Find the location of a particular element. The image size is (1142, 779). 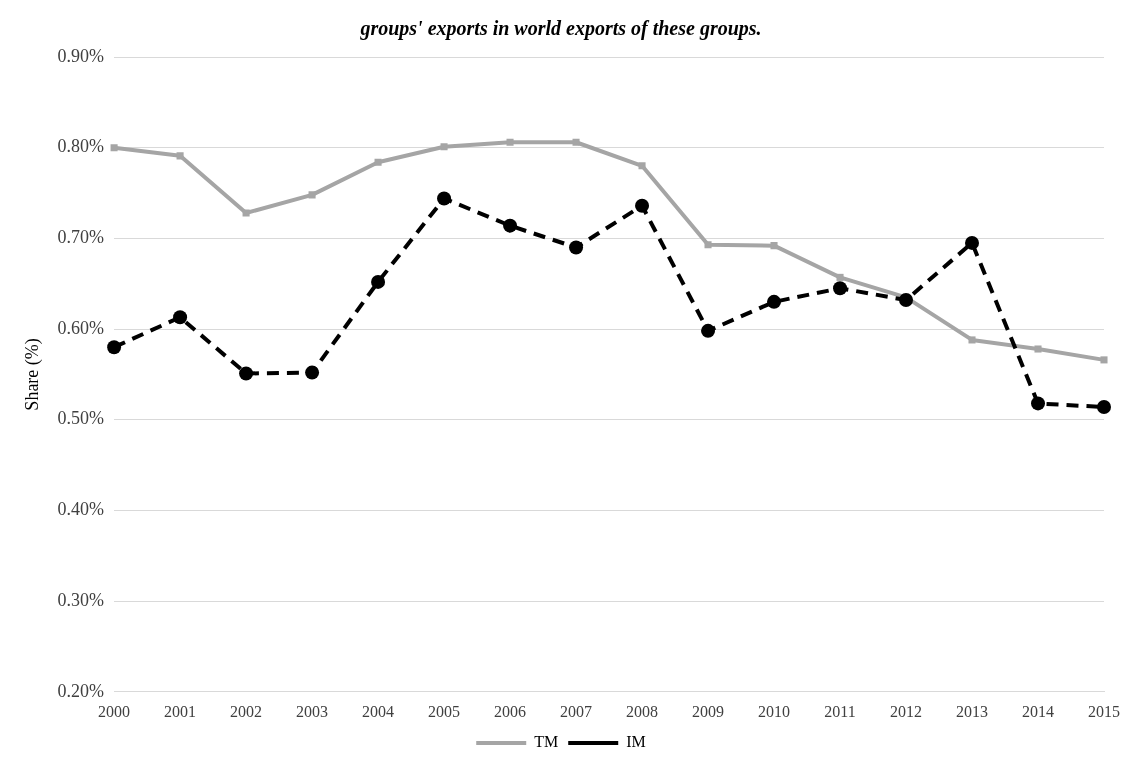

y-tick-label: 0.80% is located at coordinates (81, 146).